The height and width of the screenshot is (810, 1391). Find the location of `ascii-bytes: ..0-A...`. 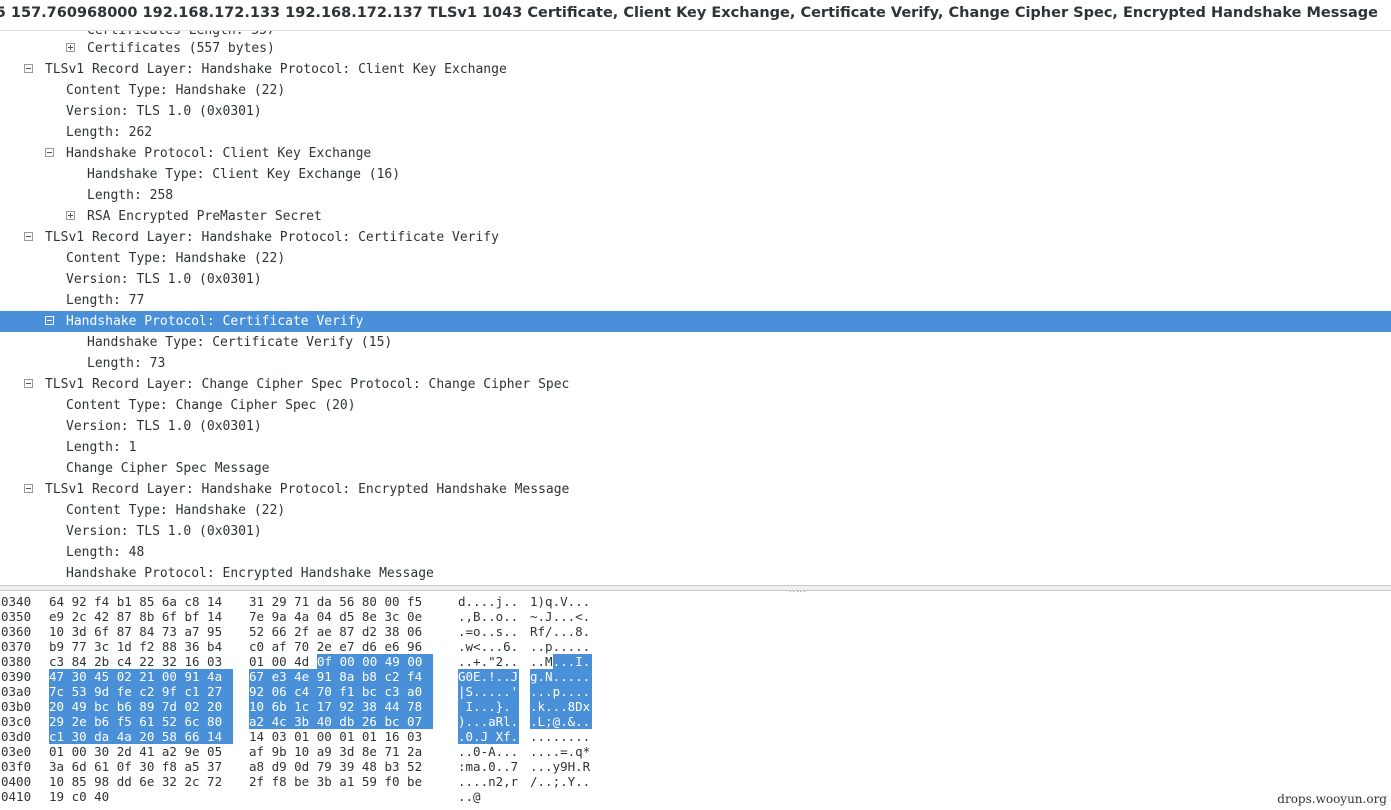

ascii-bytes: ..0-A... is located at coordinates (488, 751).